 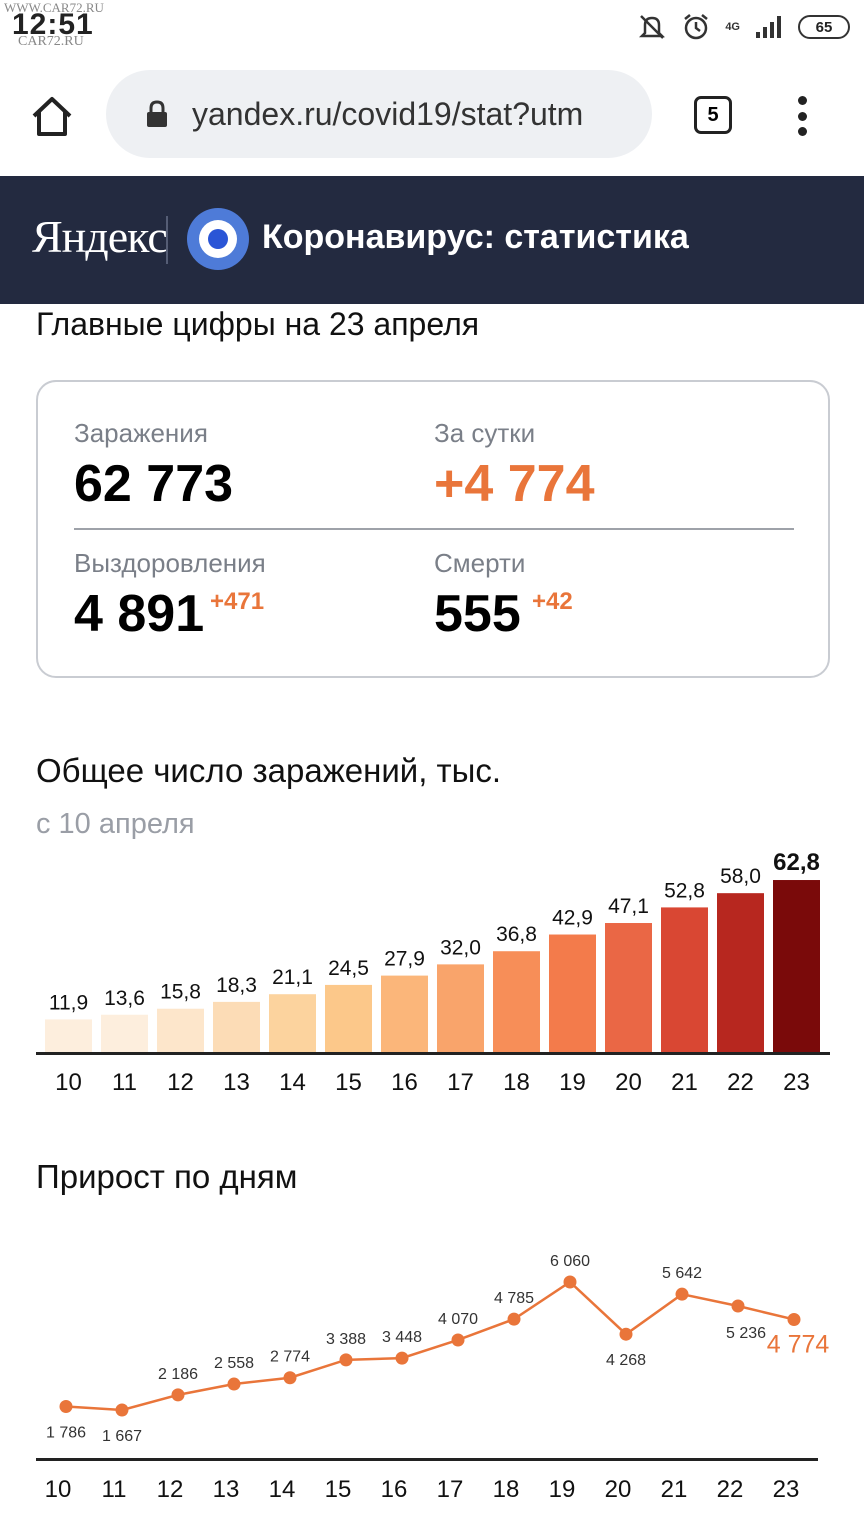 What do you see at coordinates (796, 862) in the screenshot?
I see `bar-value-label: 62,8` at bounding box center [796, 862].